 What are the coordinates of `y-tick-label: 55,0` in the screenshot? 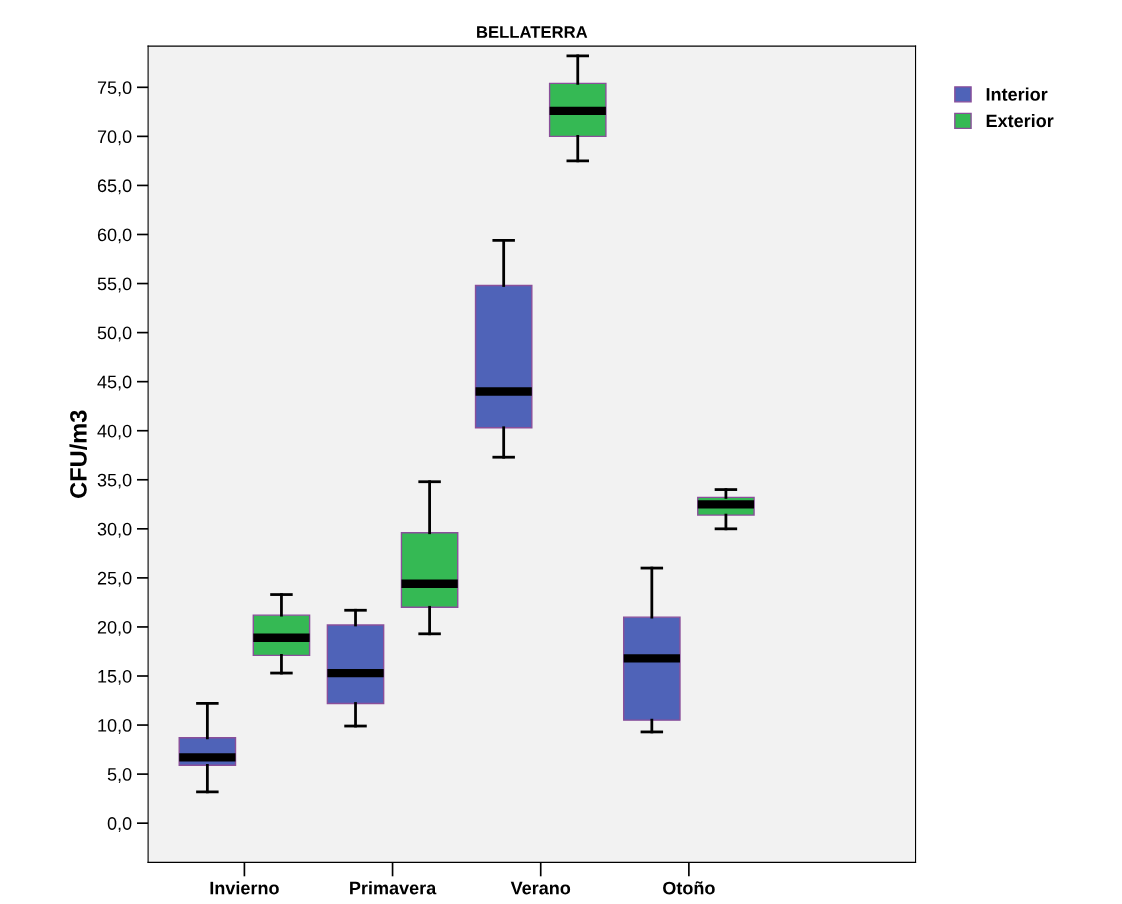 It's located at (114, 285).